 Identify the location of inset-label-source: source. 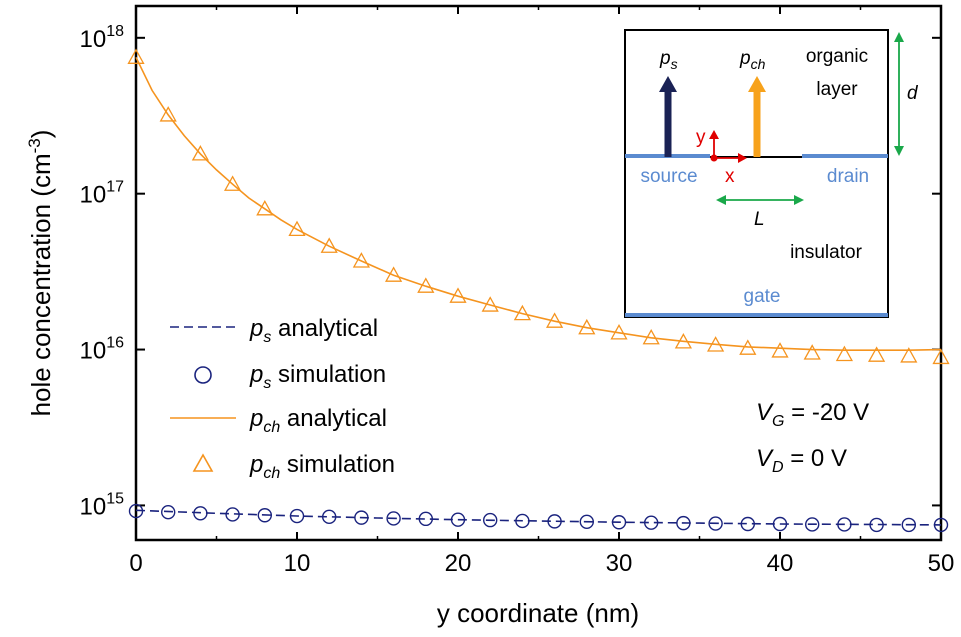
(668, 176).